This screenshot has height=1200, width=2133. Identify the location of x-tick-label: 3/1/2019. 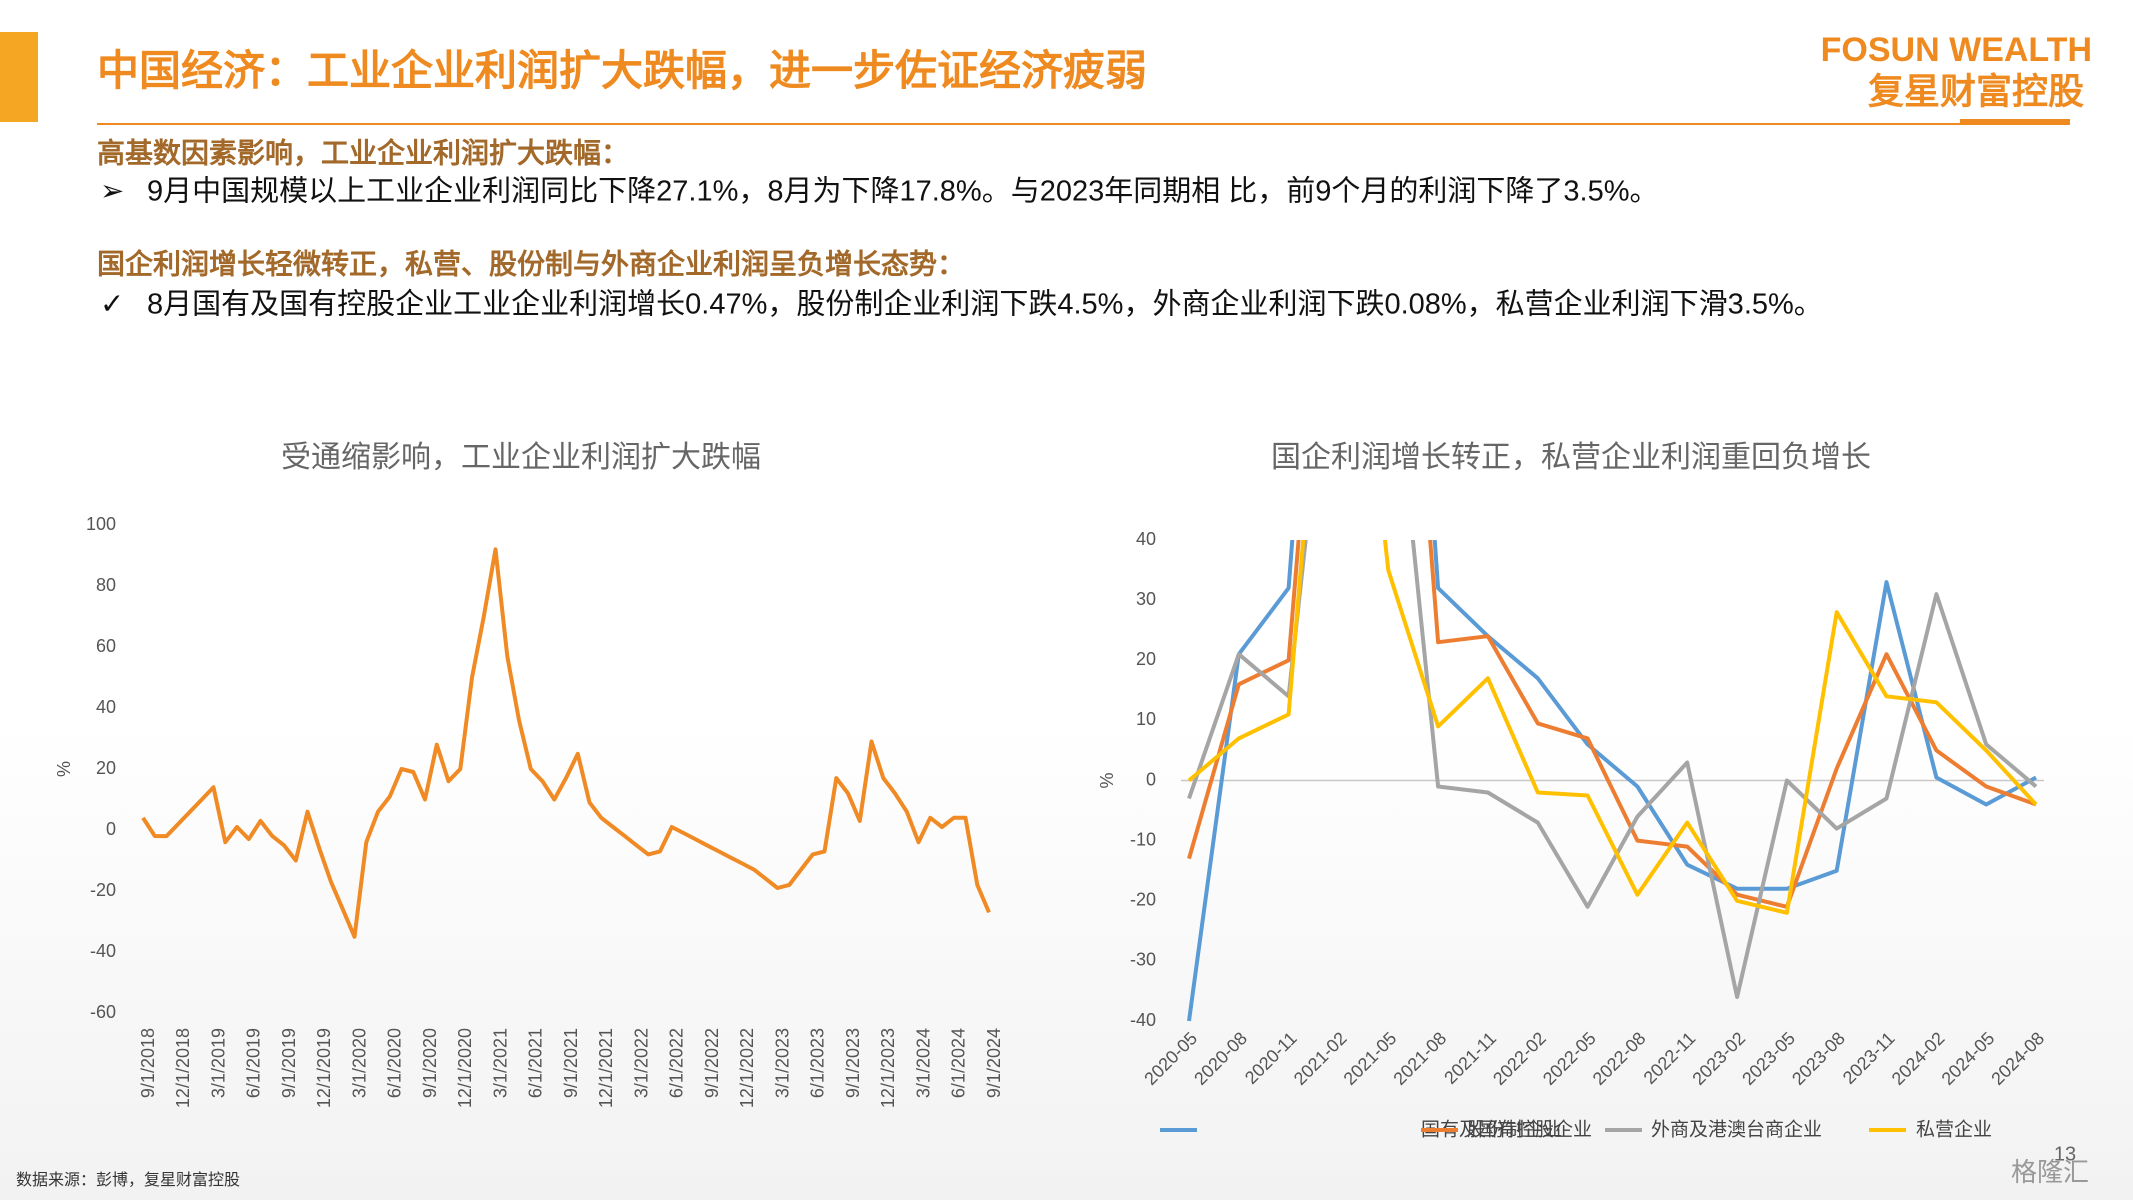
(218, 1063).